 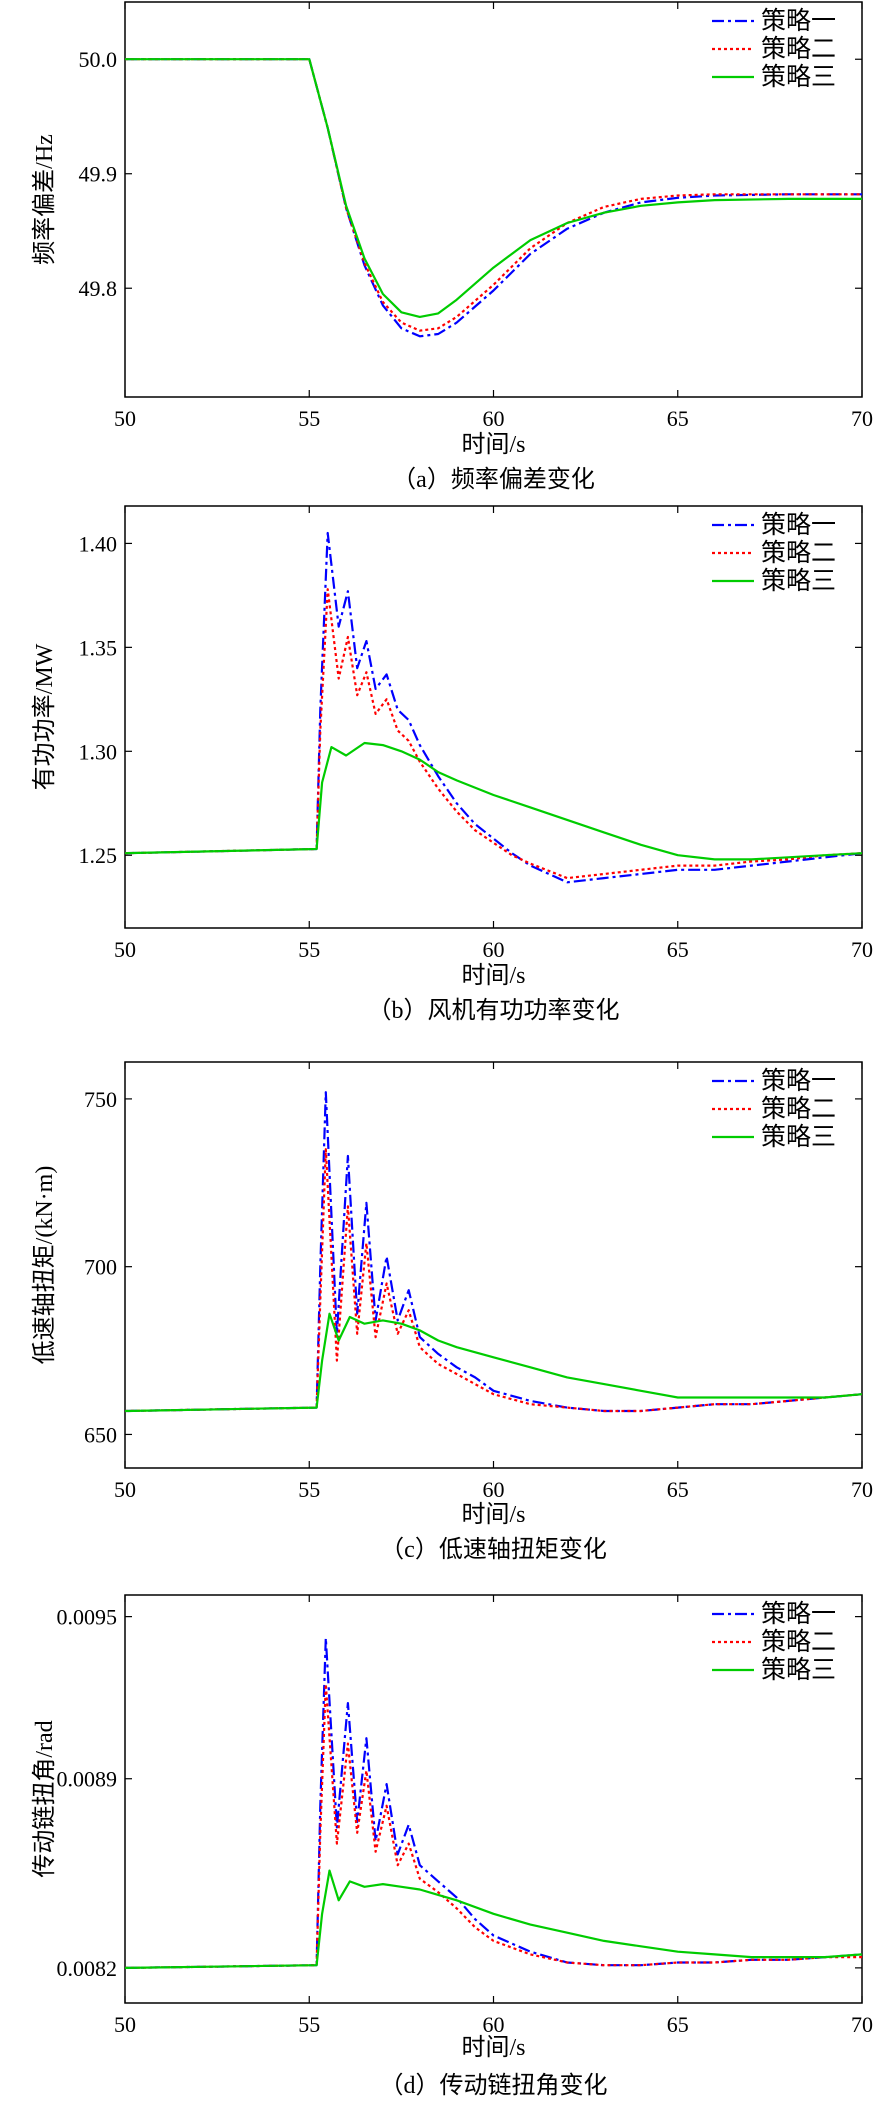 I want to click on chart-caption: （d）传动链扭角变化, so click(x=494, y=2085).